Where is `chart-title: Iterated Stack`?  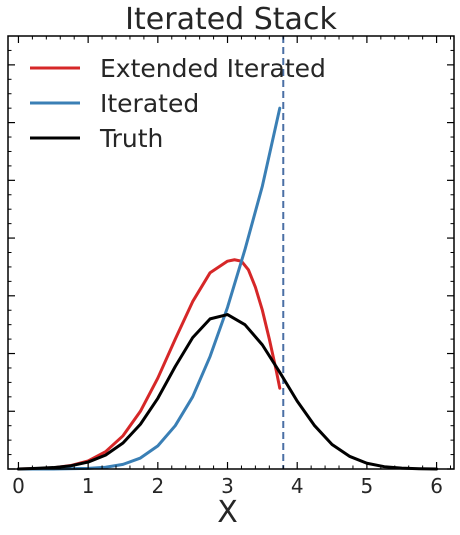
chart-title: Iterated Stack is located at coordinates (231, 19).